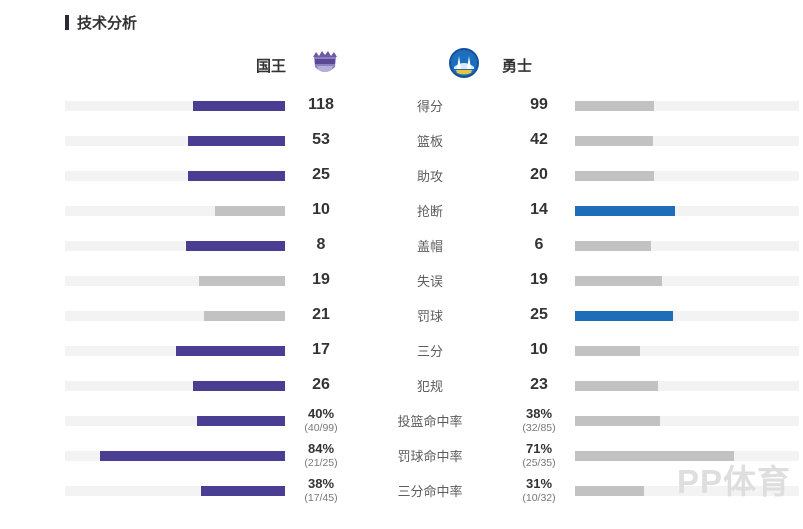 The width and height of the screenshot is (803, 529). Describe the element at coordinates (539, 315) in the screenshot. I see `away-stat-value: 25` at that location.